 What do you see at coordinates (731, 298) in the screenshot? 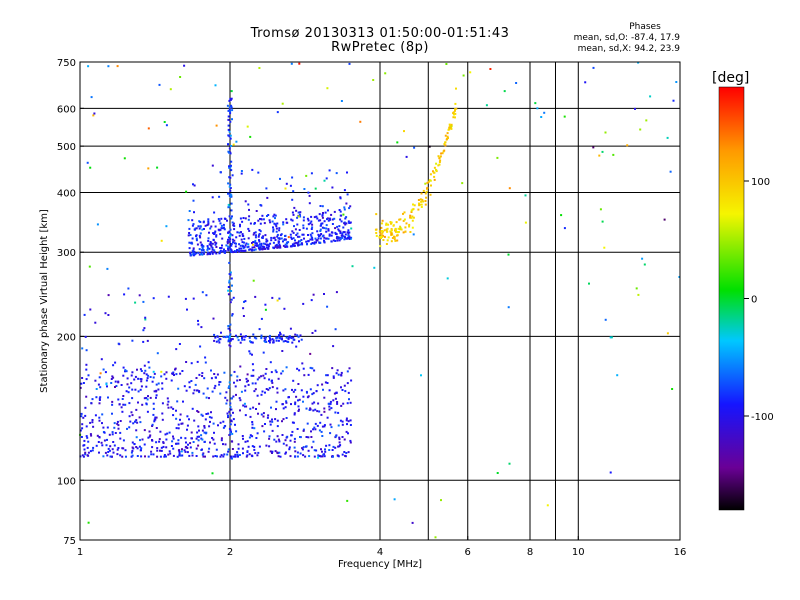
I see `colorbar` at bounding box center [731, 298].